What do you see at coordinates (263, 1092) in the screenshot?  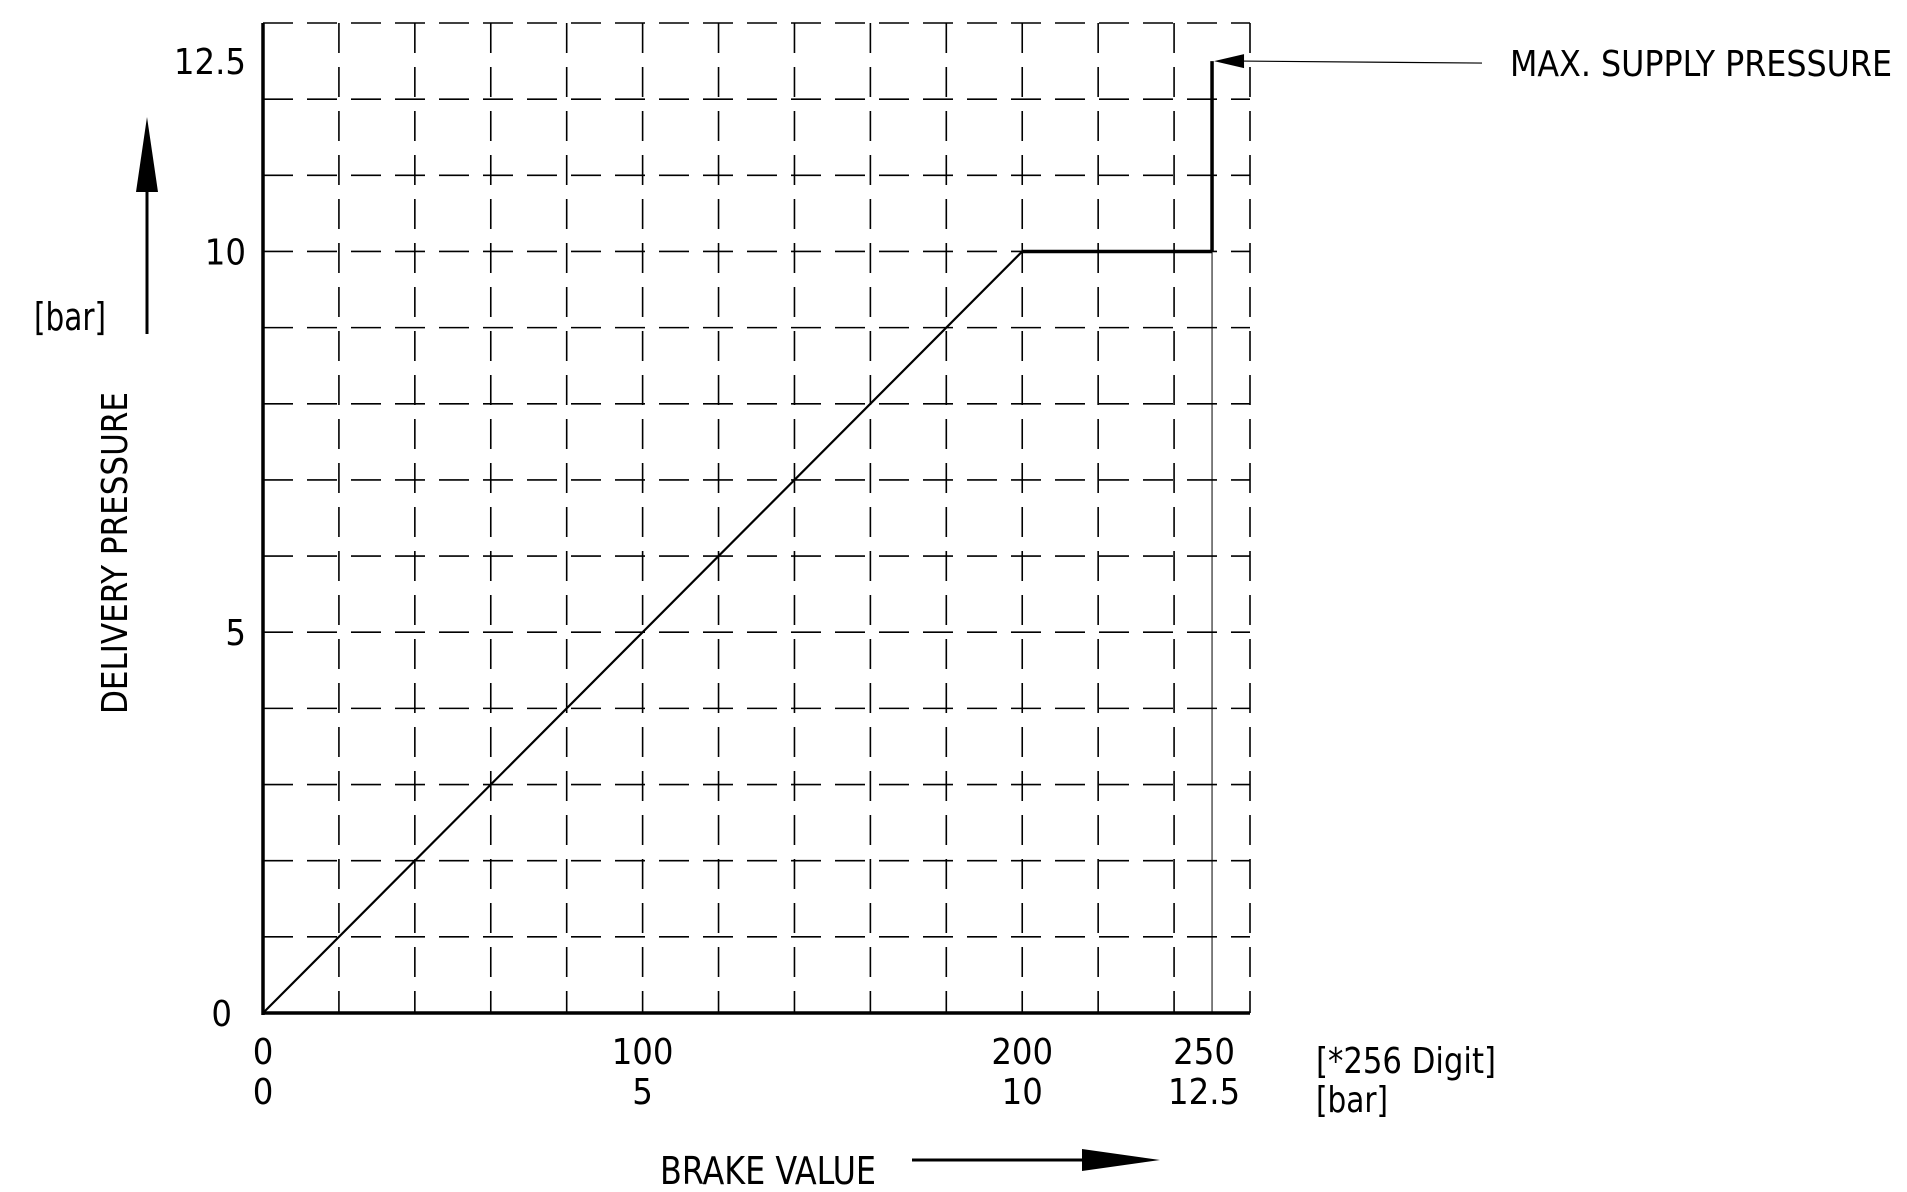 I see `x-tick-label-secondary: 0` at bounding box center [263, 1092].